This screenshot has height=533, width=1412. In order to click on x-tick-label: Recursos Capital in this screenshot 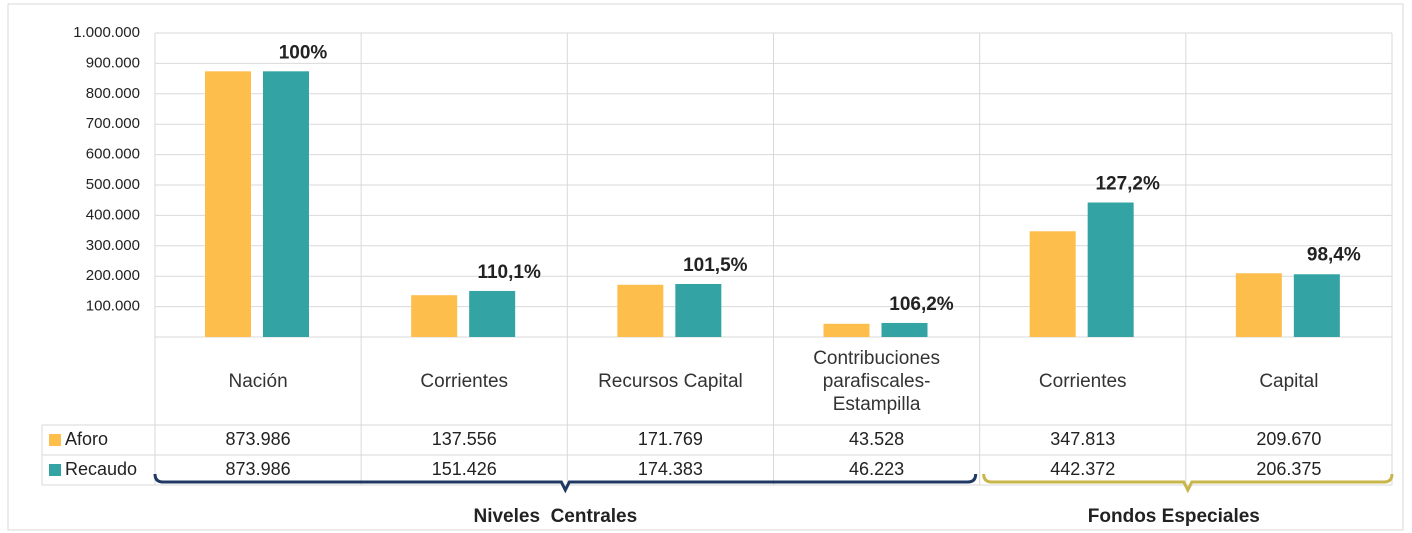, I will do `click(670, 381)`.